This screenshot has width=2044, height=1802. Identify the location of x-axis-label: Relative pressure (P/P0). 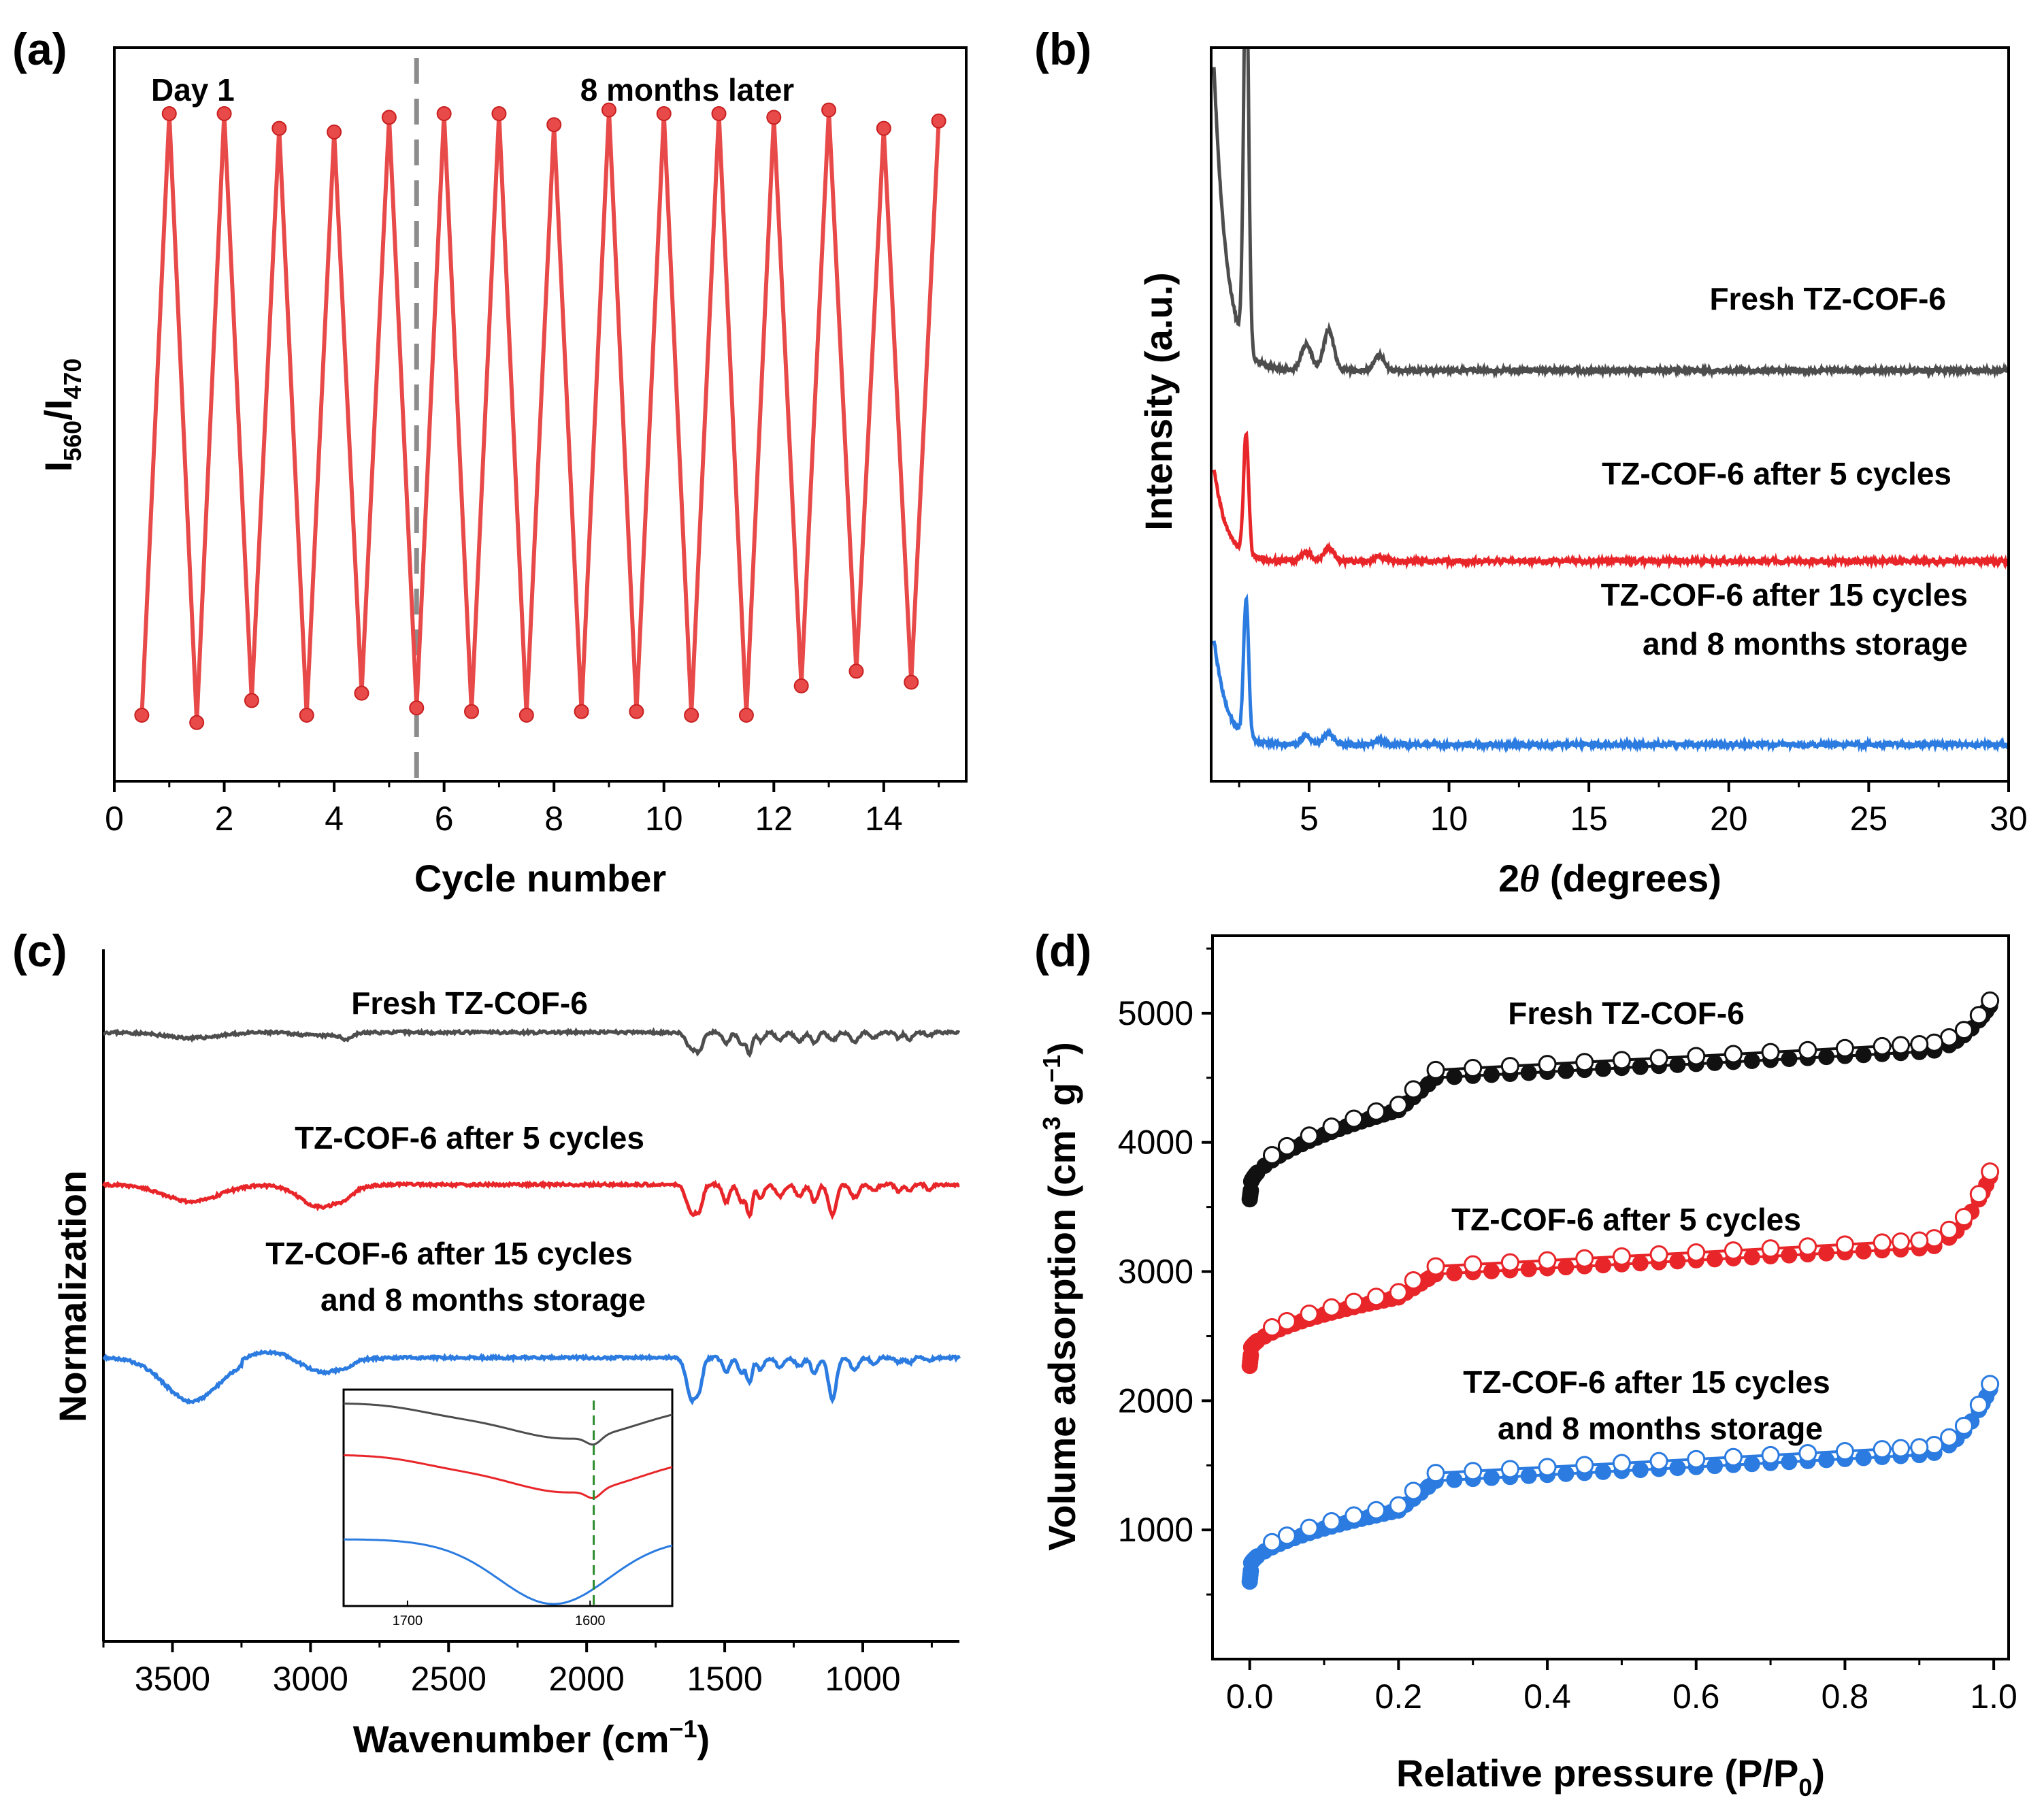
(1610, 1777).